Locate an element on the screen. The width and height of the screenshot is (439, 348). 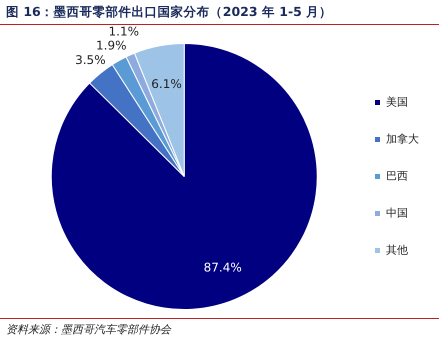
chart-title: 图 16：墨西哥零部件出口国家分布（2023 年 1-5 月） is located at coordinates (219, 12).